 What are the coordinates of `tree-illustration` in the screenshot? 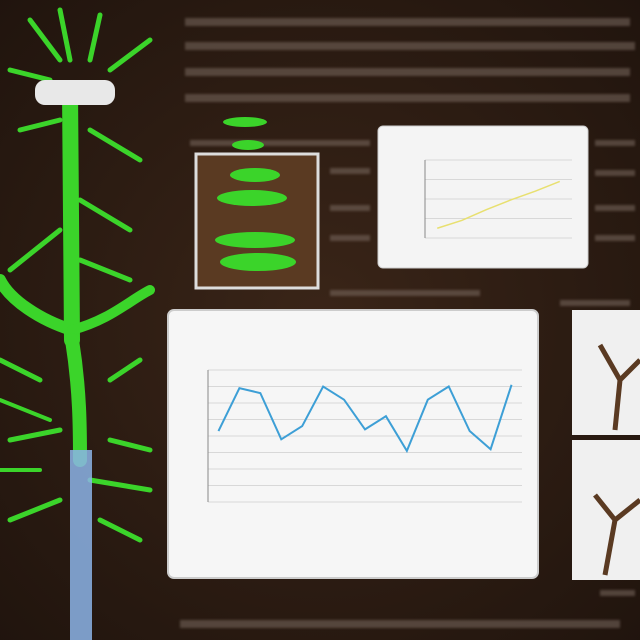 It's located at (616, 459).